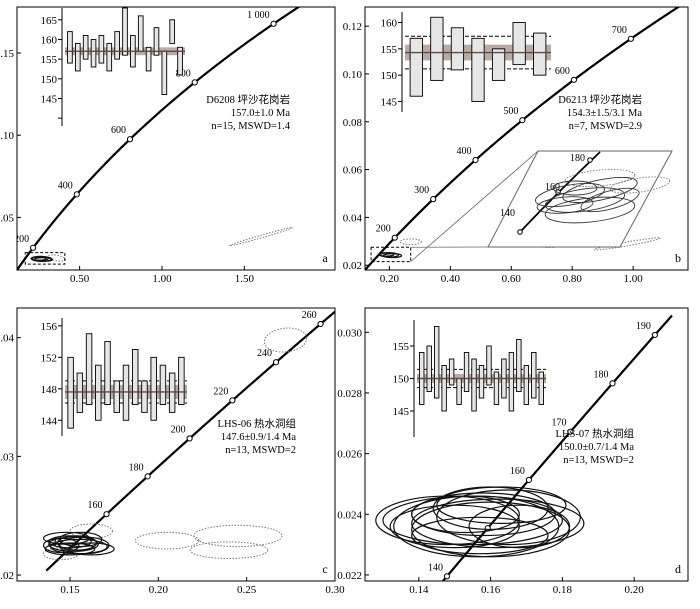  I want to click on x-tick-label: 0.30, so click(335, 590).